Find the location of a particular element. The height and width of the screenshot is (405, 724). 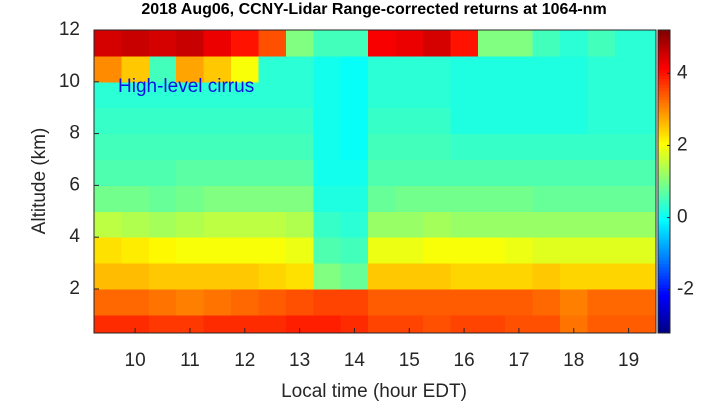

colorbar-tick-label: -2 is located at coordinates (685, 289).